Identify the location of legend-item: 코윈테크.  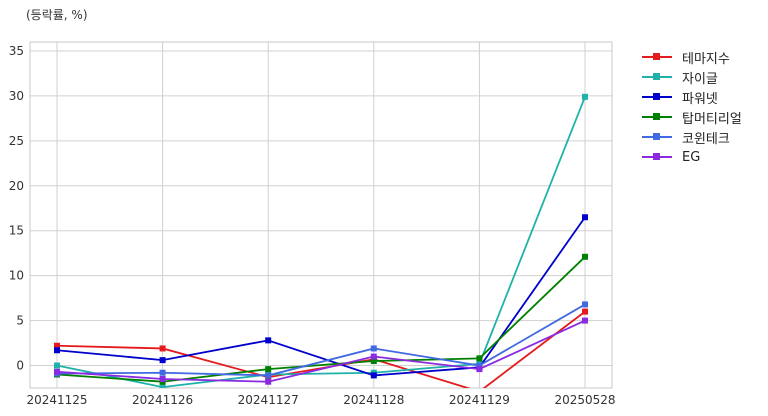
(692, 137).